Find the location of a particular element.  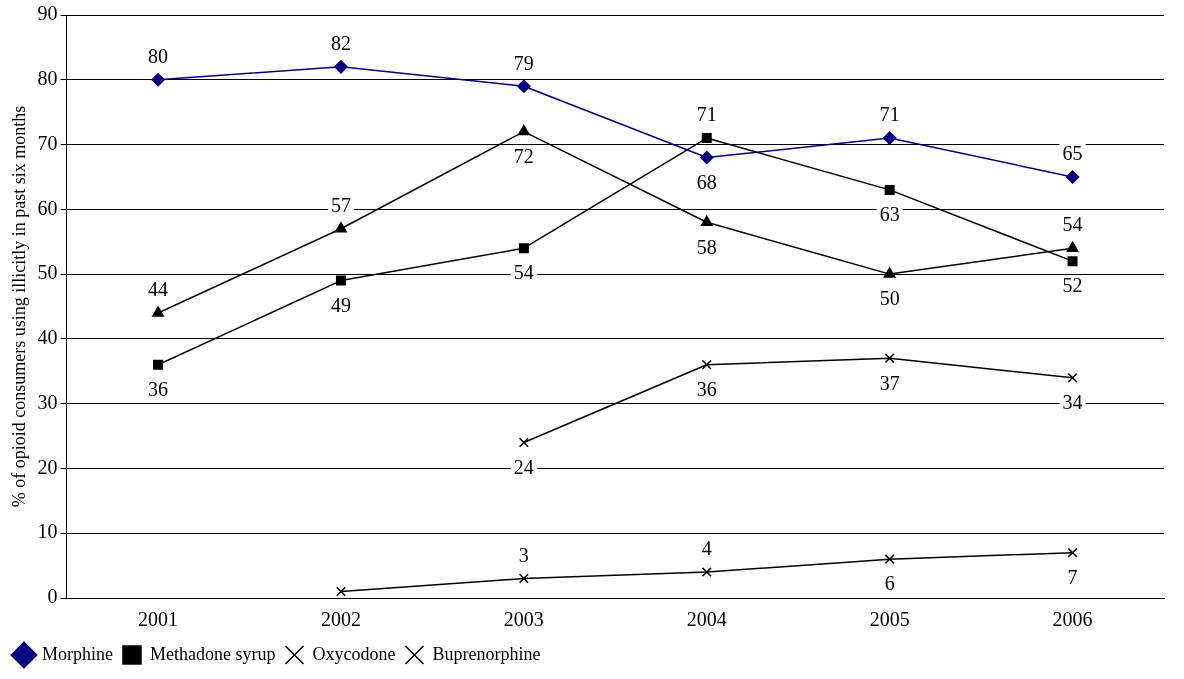

y-tick-label: 80 is located at coordinates (47, 78).